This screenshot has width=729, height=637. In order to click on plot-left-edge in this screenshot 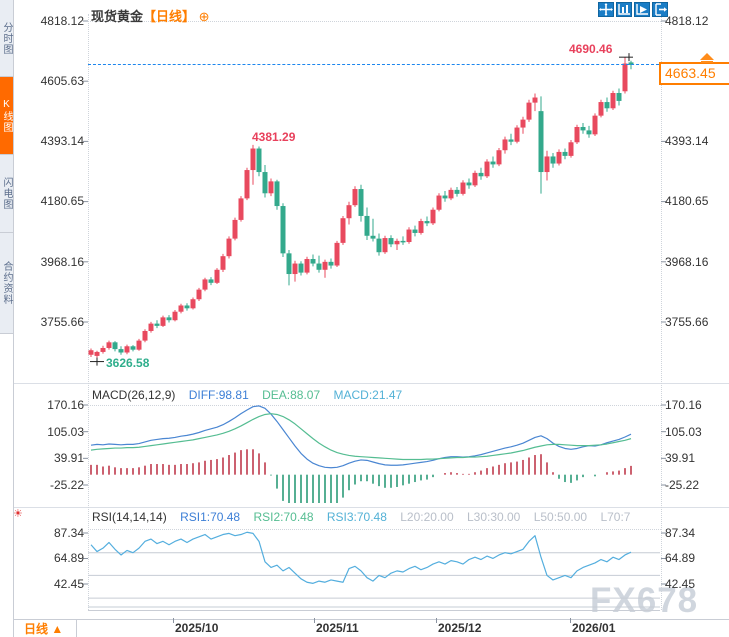, I will do `click(88, 312)`.